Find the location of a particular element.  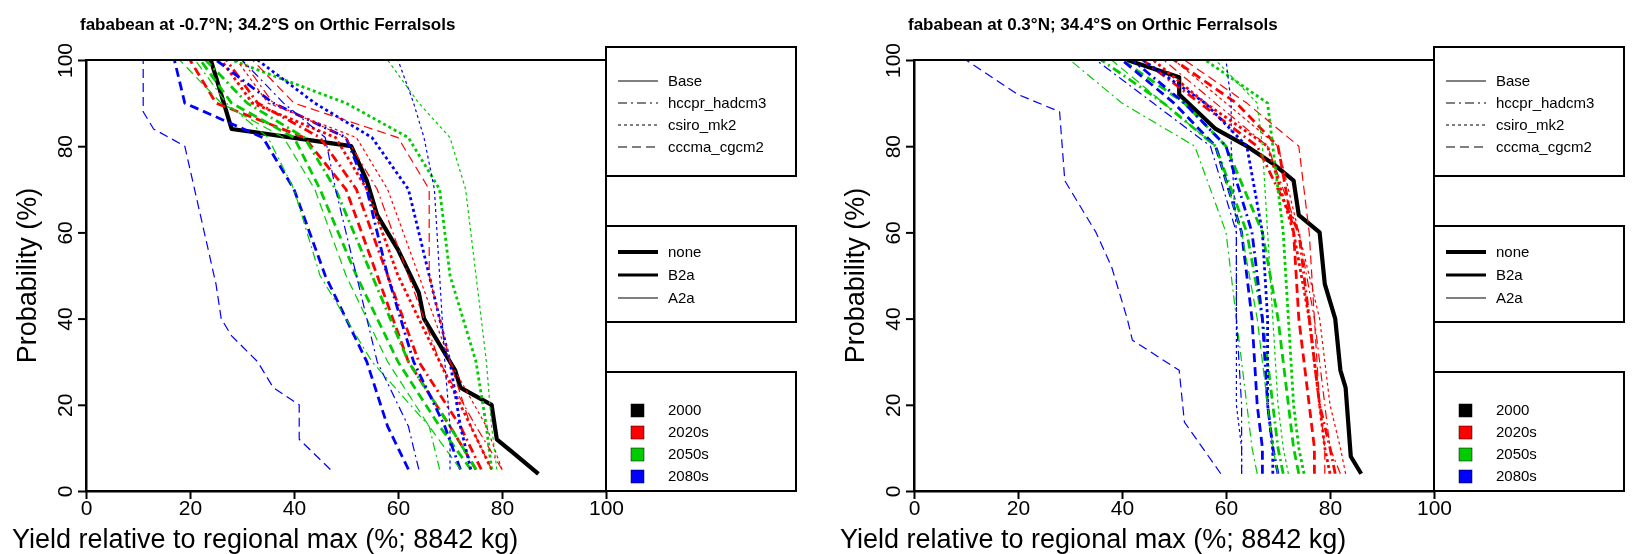

chart-title: fababean at -0.7°N; 34.2°S on Orthic Ferralsols is located at coordinates (268, 24).